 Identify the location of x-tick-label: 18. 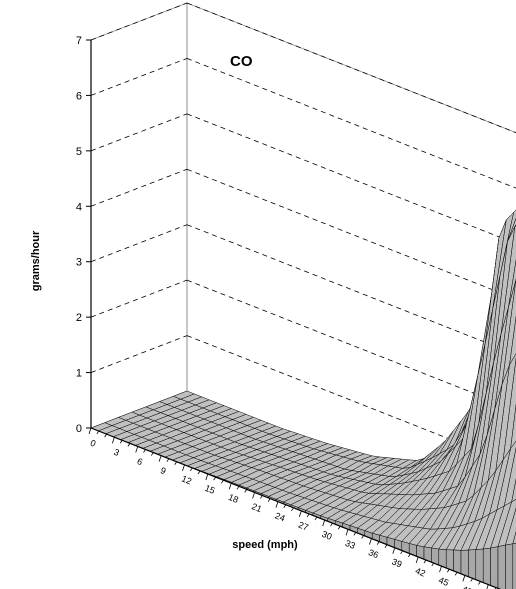
(233, 498).